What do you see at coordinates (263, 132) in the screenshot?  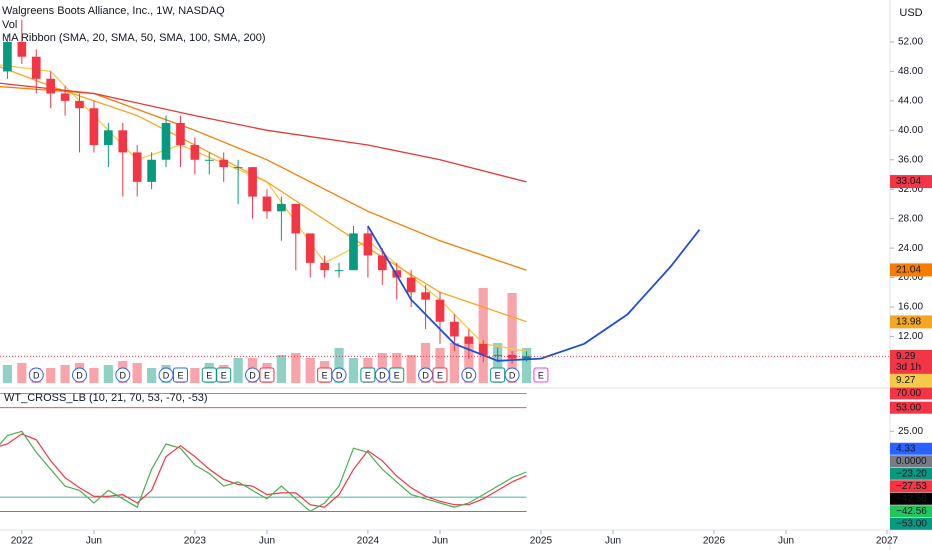 I see `ma-line` at bounding box center [263, 132].